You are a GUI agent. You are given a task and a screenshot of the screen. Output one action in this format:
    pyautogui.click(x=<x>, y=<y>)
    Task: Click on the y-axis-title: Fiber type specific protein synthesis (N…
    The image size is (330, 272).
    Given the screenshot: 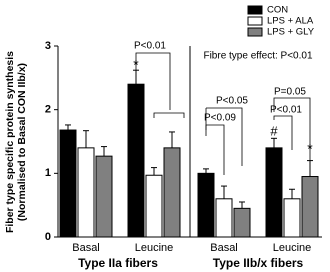 What is the action you would take?
    pyautogui.click(x=16, y=142)
    